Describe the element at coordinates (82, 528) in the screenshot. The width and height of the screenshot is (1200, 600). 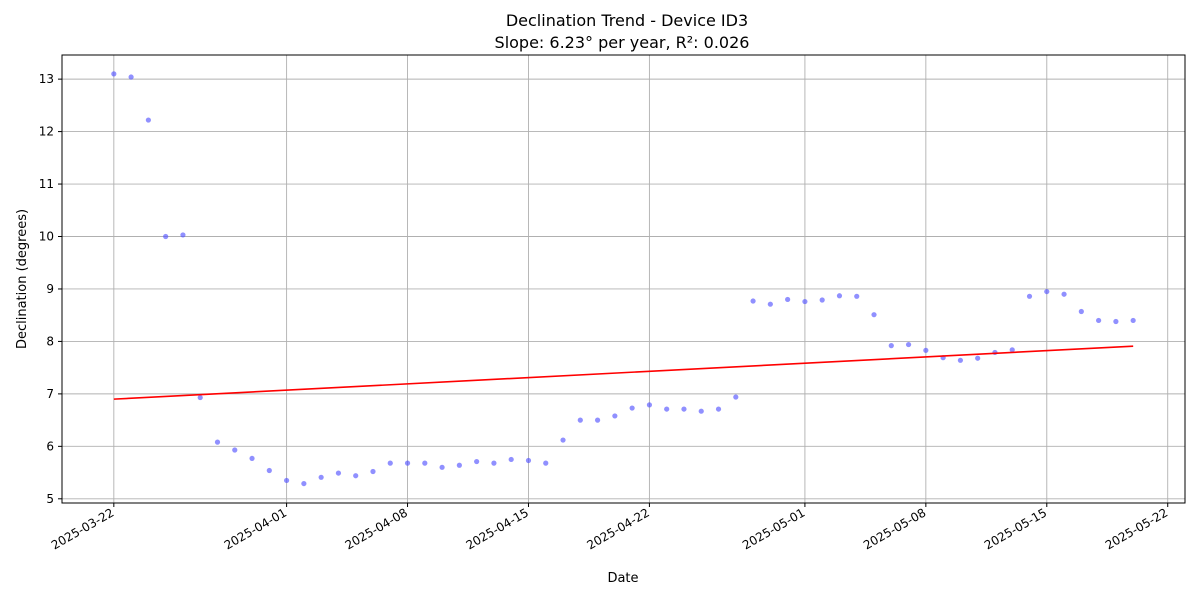
I see `x-tick-label: 2025-03-22` at that location.